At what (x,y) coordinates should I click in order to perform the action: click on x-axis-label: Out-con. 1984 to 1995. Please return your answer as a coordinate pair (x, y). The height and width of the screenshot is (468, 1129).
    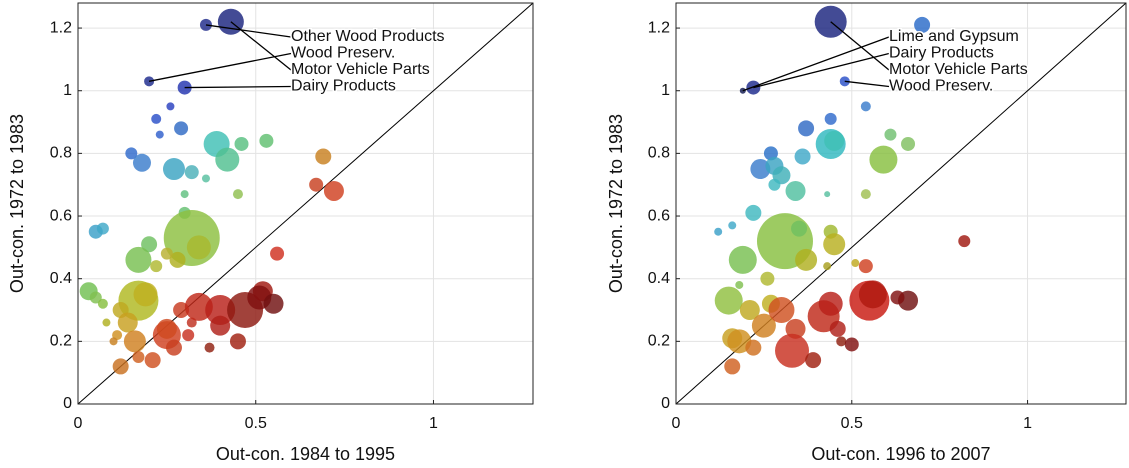
    Looking at the image, I should click on (305, 454).